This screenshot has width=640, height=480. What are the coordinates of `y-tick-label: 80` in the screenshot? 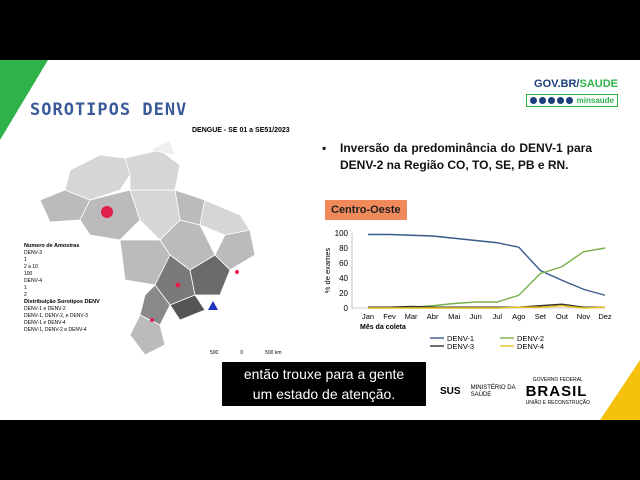 It's located at (343, 248).